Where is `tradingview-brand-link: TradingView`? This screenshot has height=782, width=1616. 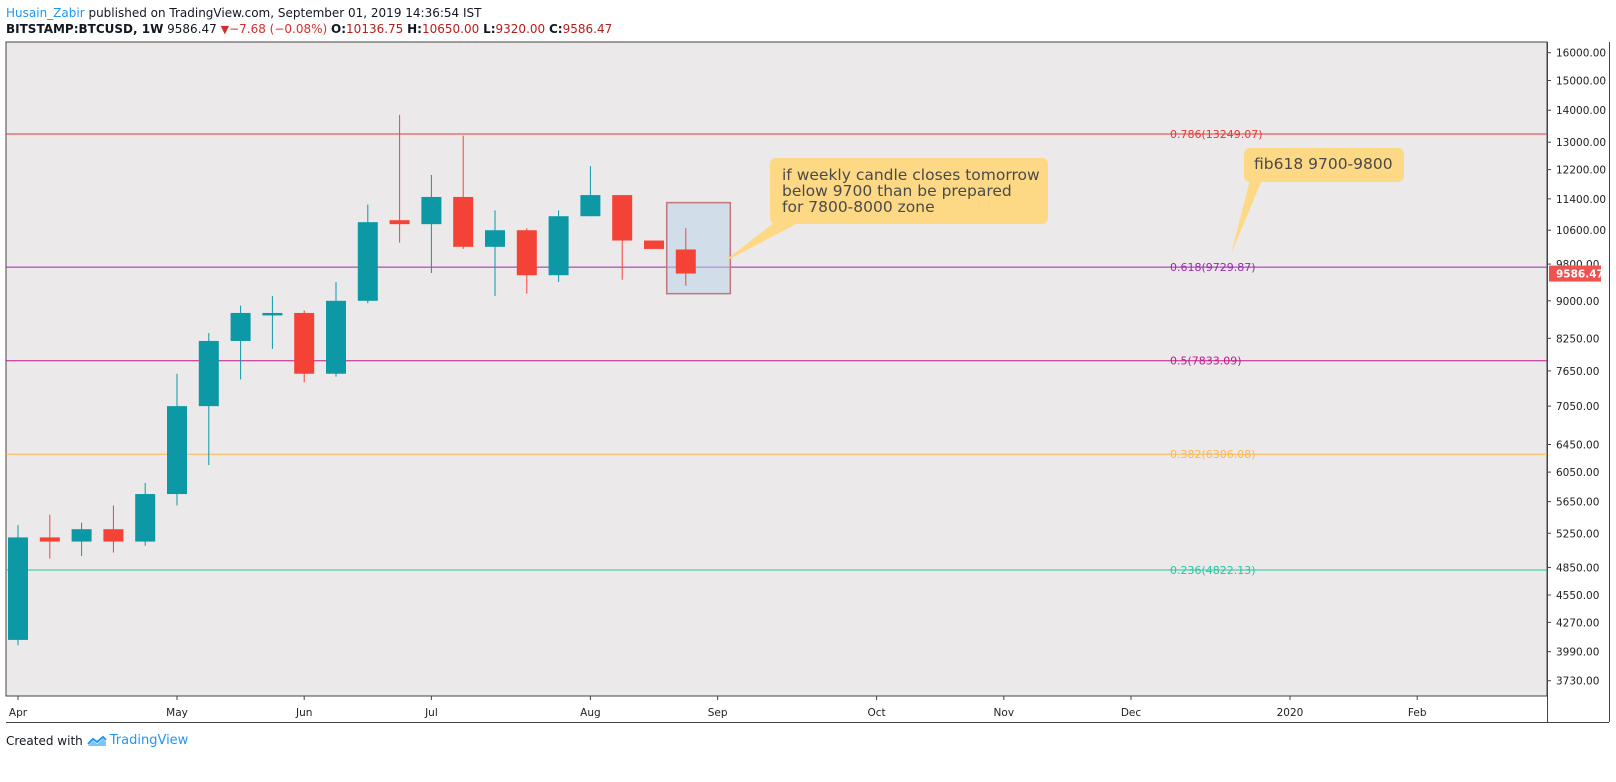
tradingview-brand-link: TradingView is located at coordinates (149, 740).